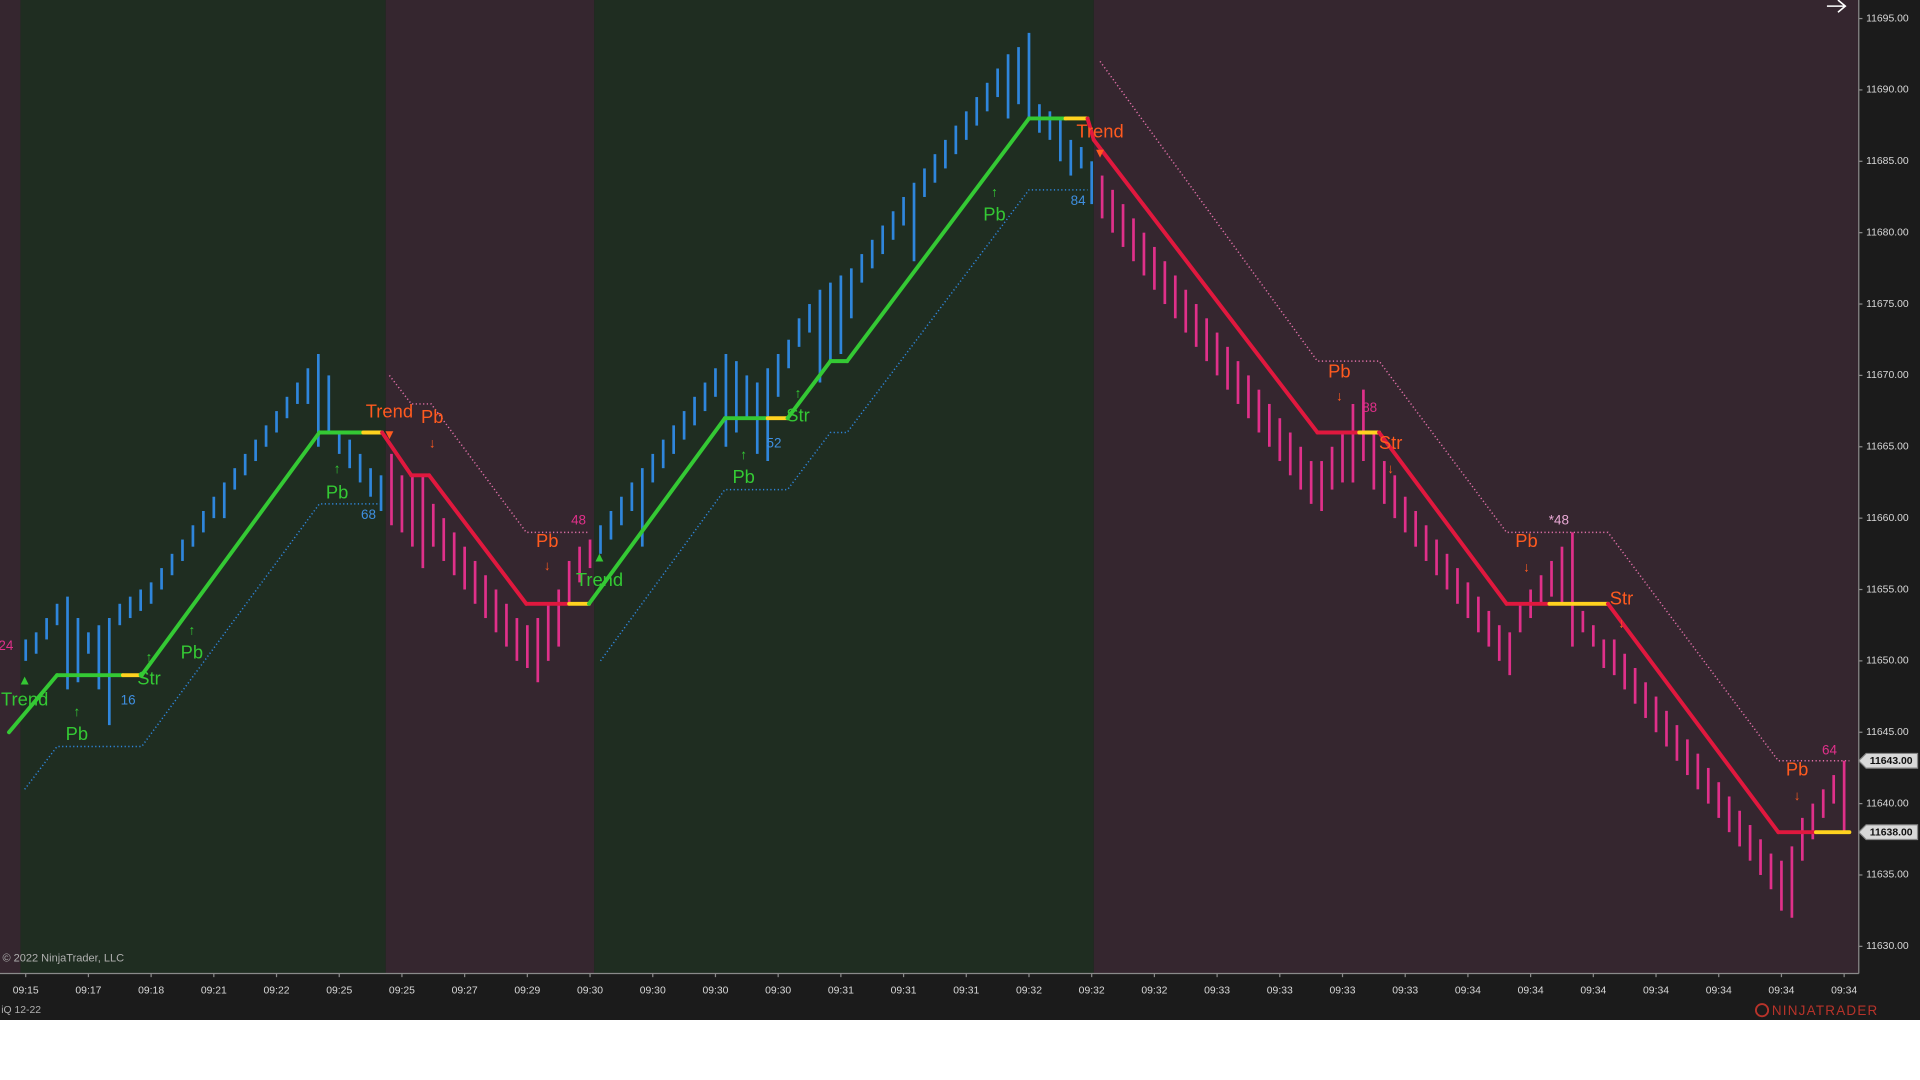 This screenshot has width=1920, height=1080. What do you see at coordinates (488, 454) in the screenshot?
I see `upper-band` at bounding box center [488, 454].